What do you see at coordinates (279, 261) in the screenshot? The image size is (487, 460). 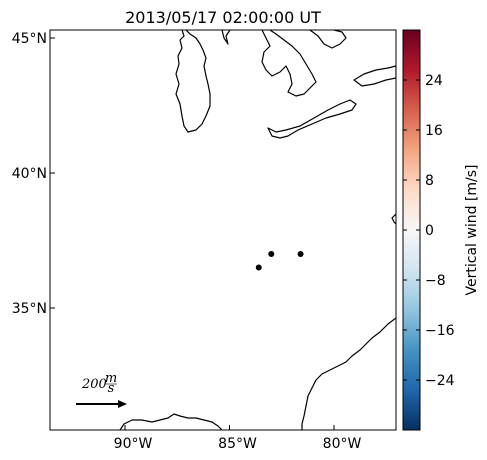 I see `station-markers` at bounding box center [279, 261].